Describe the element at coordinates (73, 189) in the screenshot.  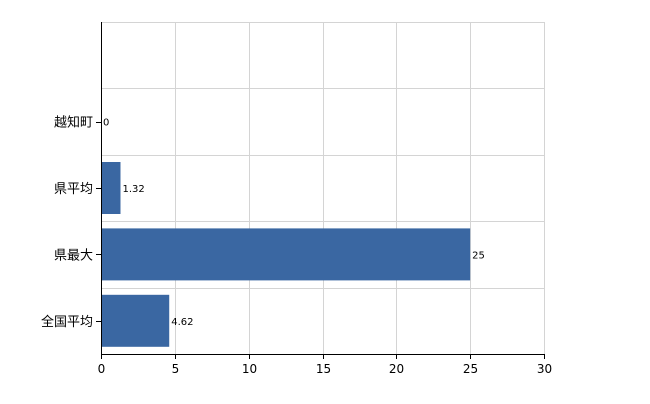
I see `category-label: 県平均` at that location.